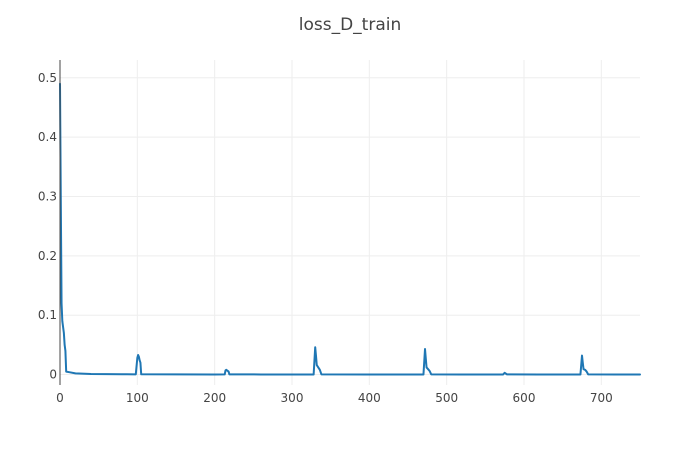 The height and width of the screenshot is (450, 700). Describe the element at coordinates (350, 25) in the screenshot. I see `chart-title: loss_D_train` at that location.